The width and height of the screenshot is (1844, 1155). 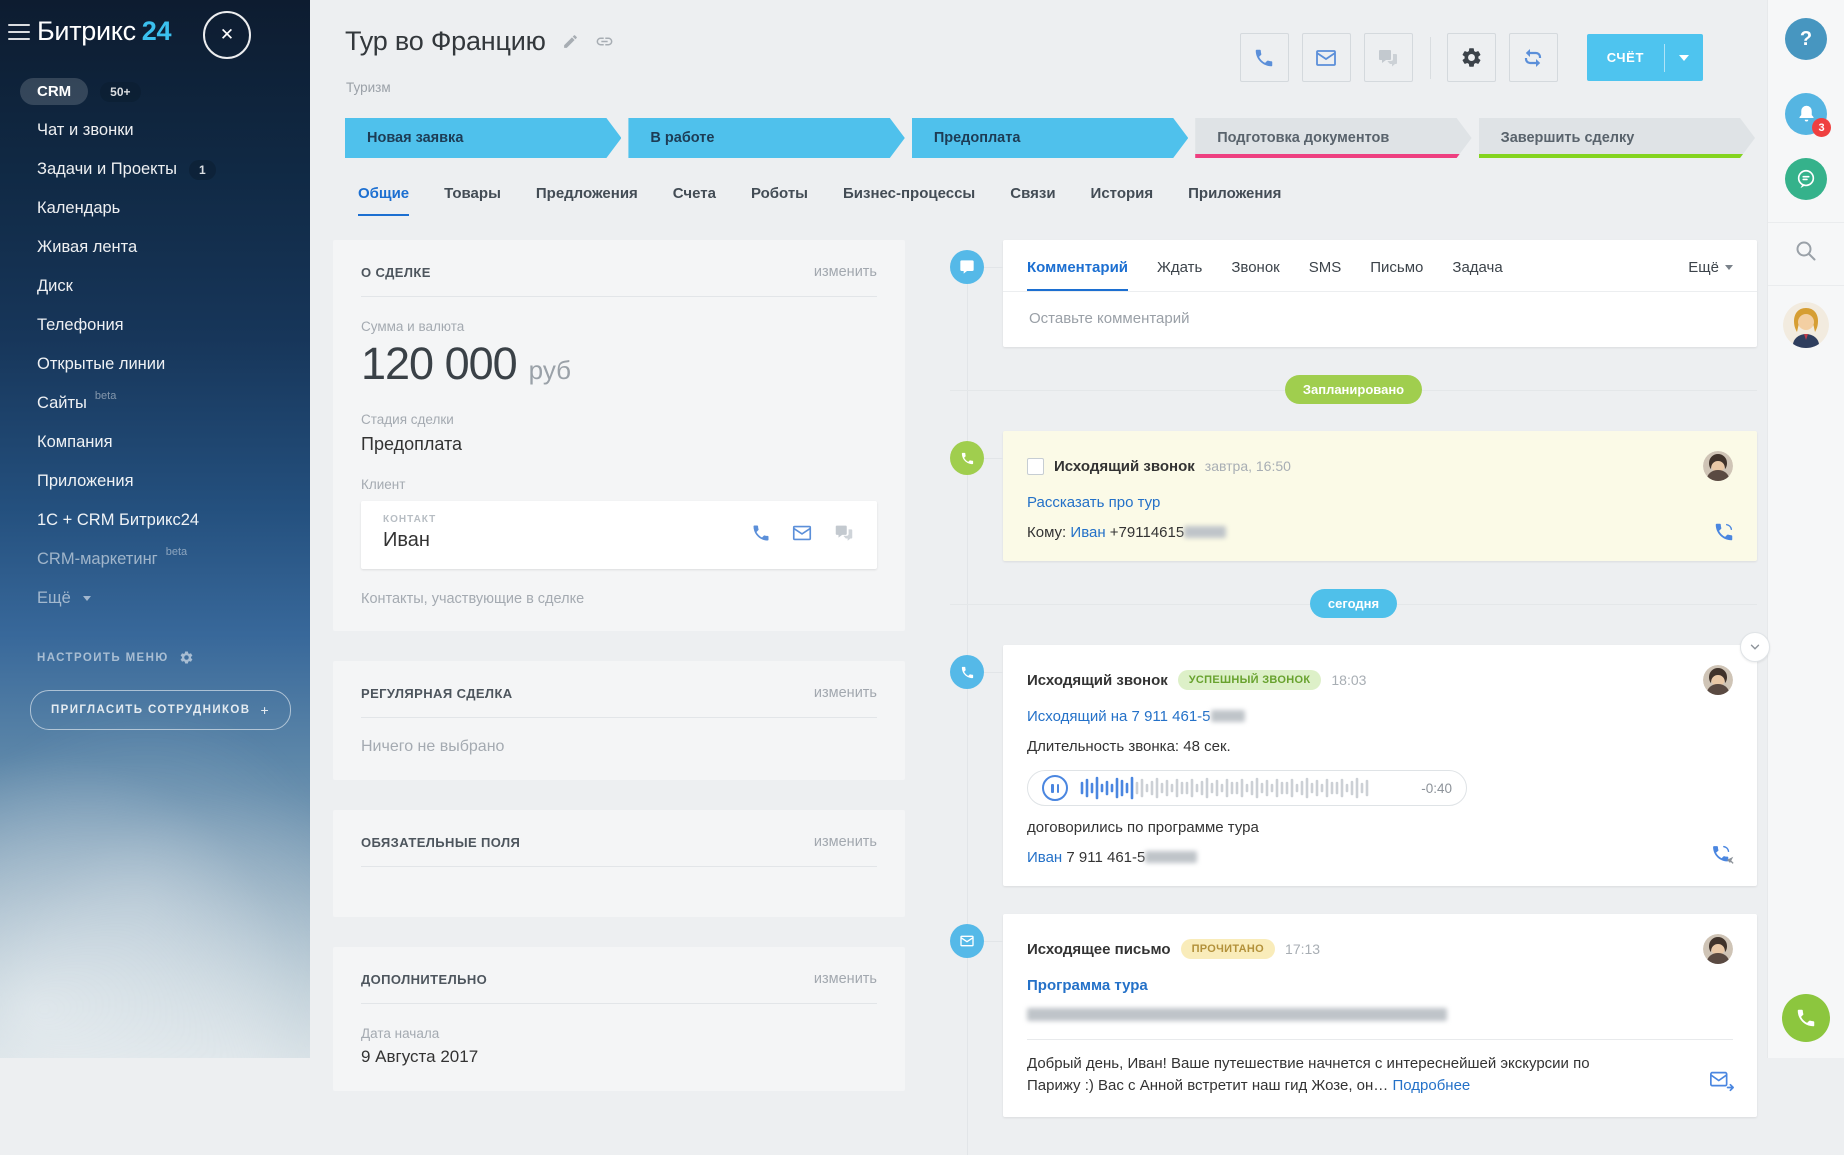 What do you see at coordinates (1205, 532) in the screenshot?
I see `redacted-digits` at bounding box center [1205, 532].